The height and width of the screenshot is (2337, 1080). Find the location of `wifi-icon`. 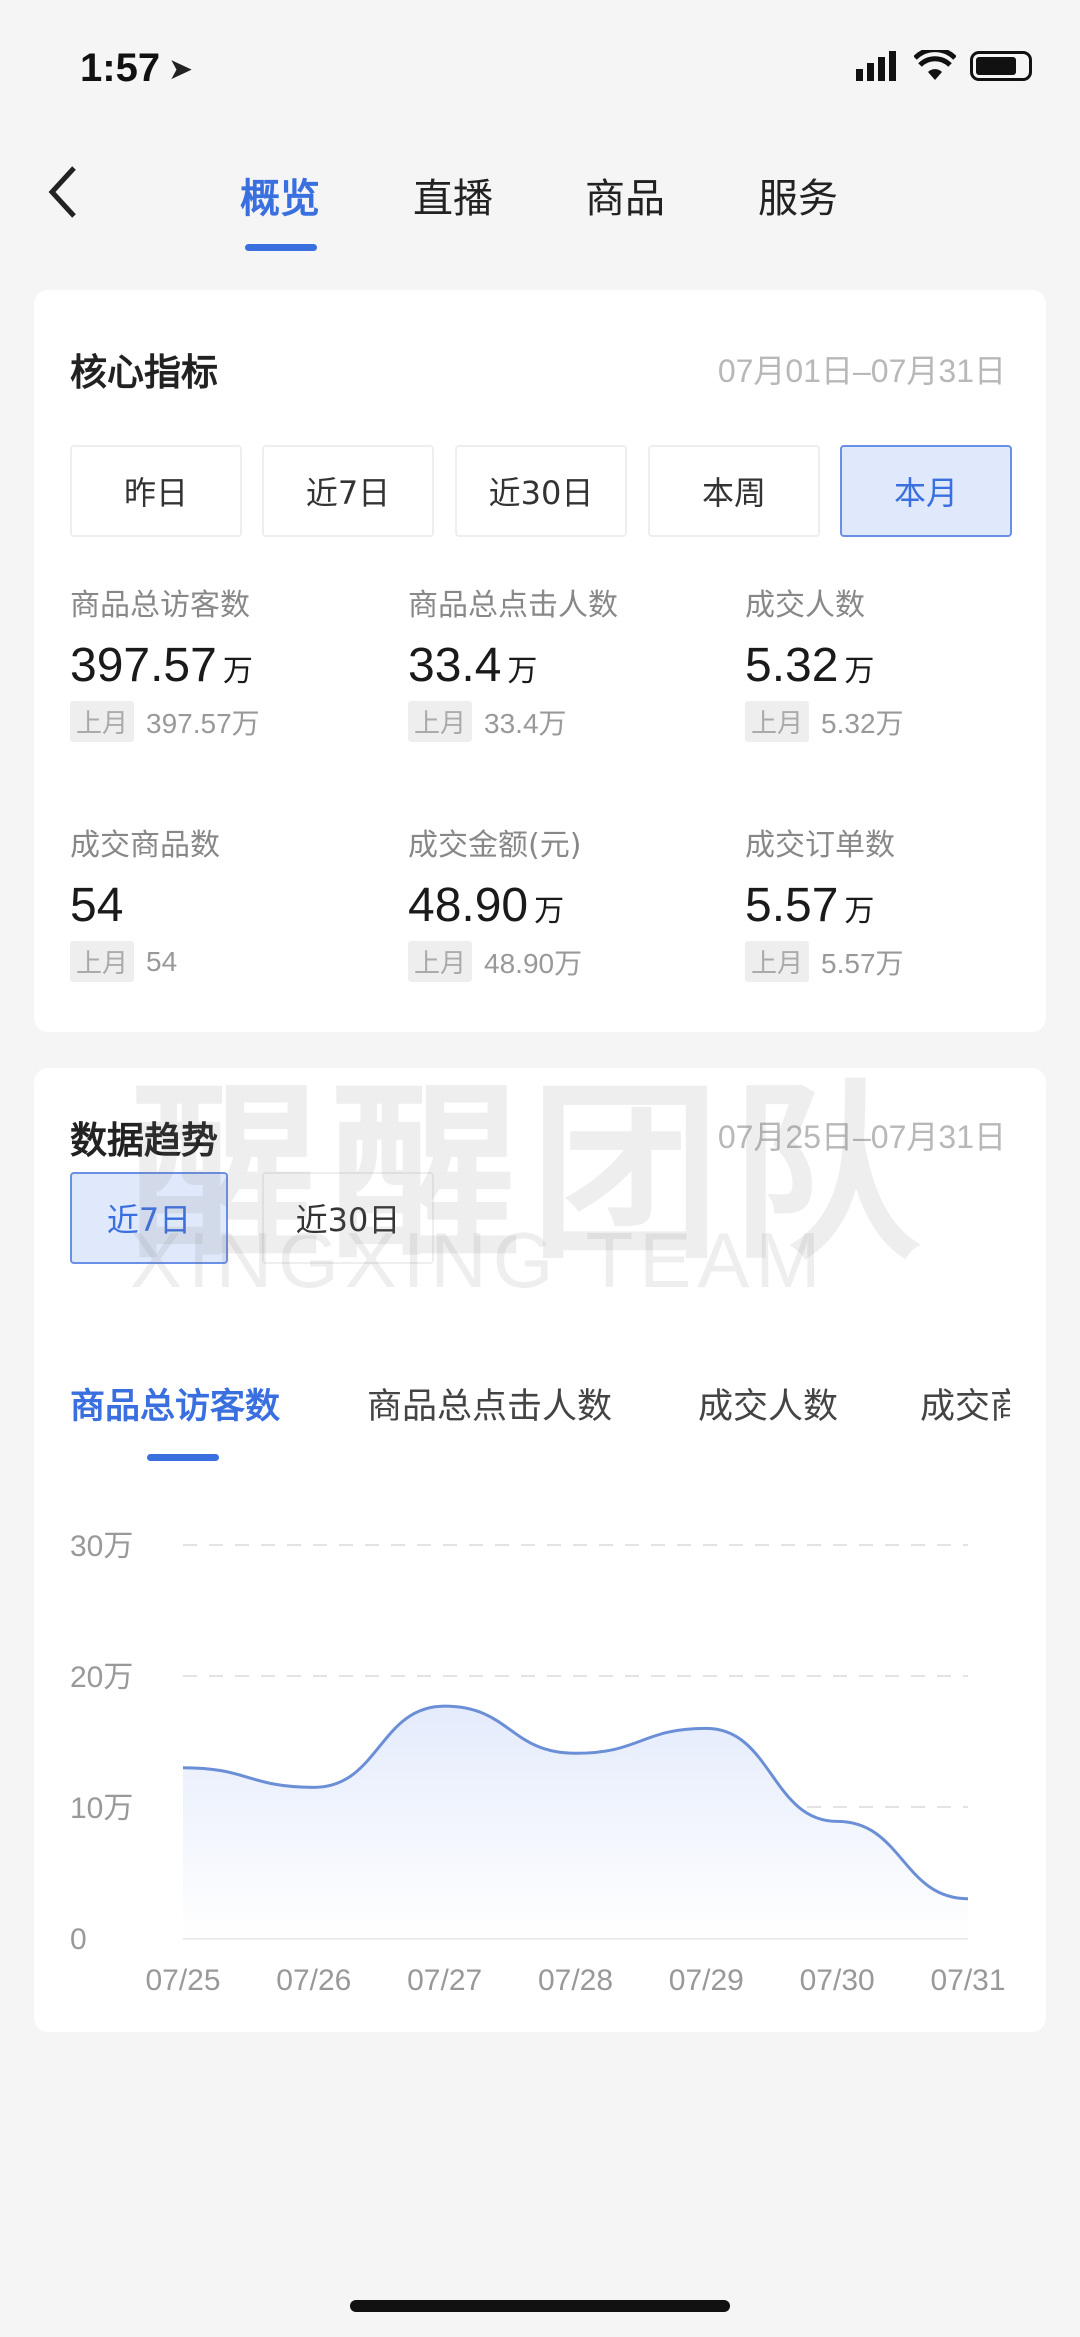

wifi-icon is located at coordinates (935, 65).